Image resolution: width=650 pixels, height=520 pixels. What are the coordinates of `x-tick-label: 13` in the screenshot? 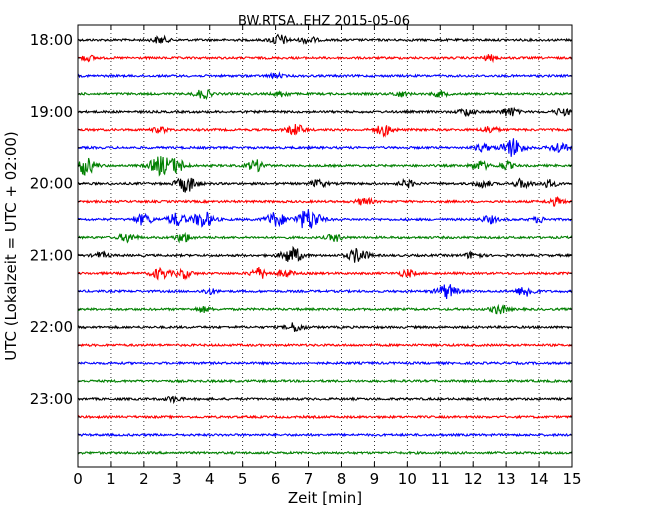 It's located at (506, 479).